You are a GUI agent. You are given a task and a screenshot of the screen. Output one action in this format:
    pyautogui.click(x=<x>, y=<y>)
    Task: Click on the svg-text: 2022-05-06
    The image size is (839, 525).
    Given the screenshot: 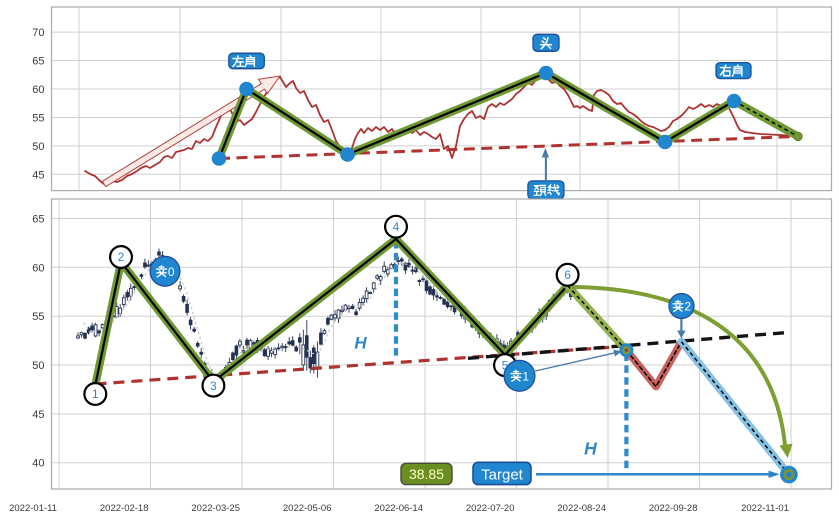 What is the action you would take?
    pyautogui.click(x=307, y=508)
    